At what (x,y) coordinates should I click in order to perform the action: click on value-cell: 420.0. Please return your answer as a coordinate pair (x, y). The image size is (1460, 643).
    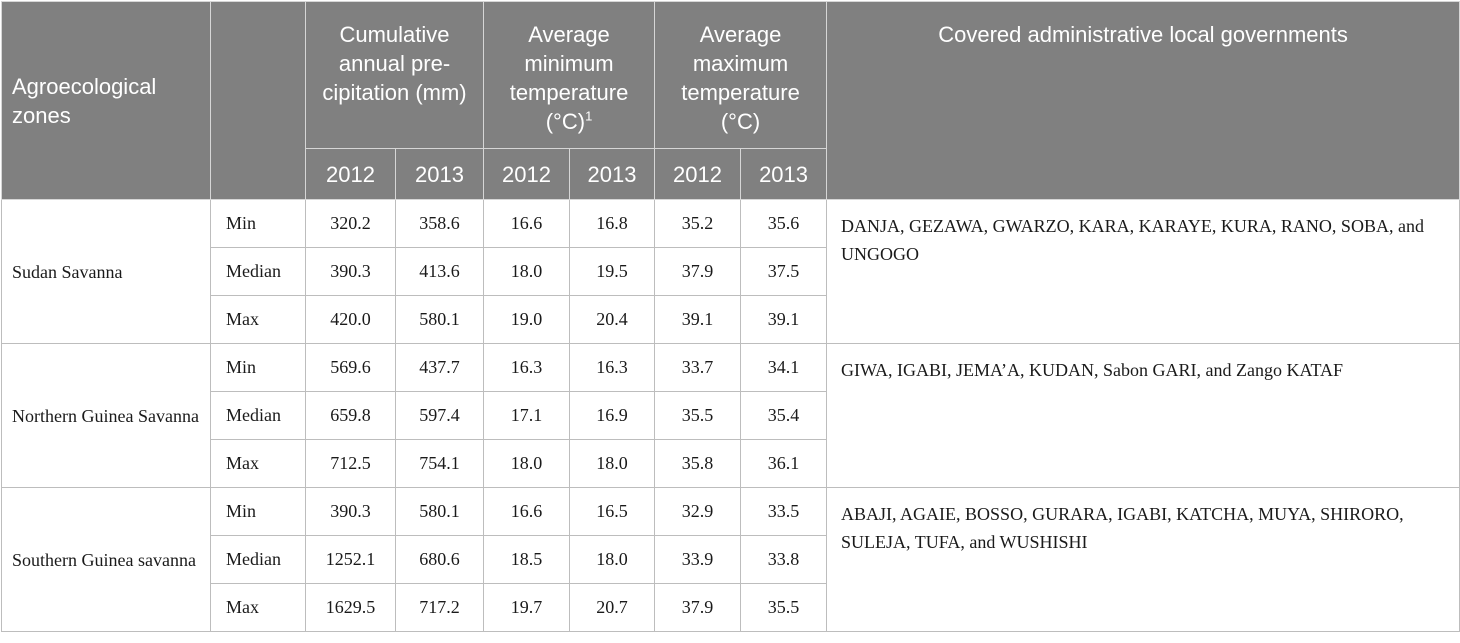
    Looking at the image, I should click on (350, 319).